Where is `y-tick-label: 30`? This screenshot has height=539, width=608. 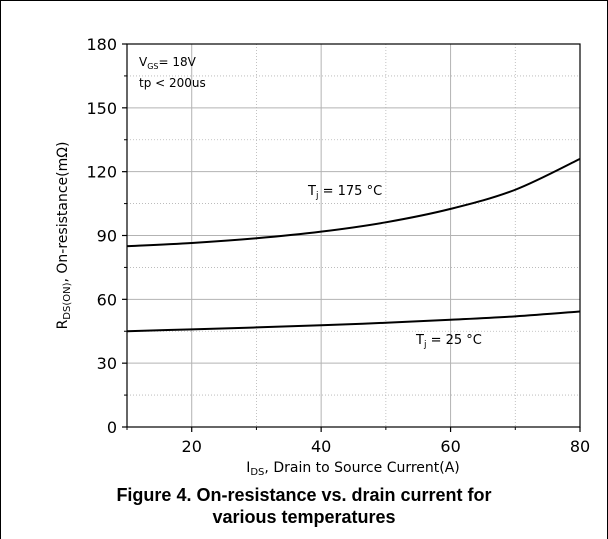 y-tick-label: 30 is located at coordinates (107, 363).